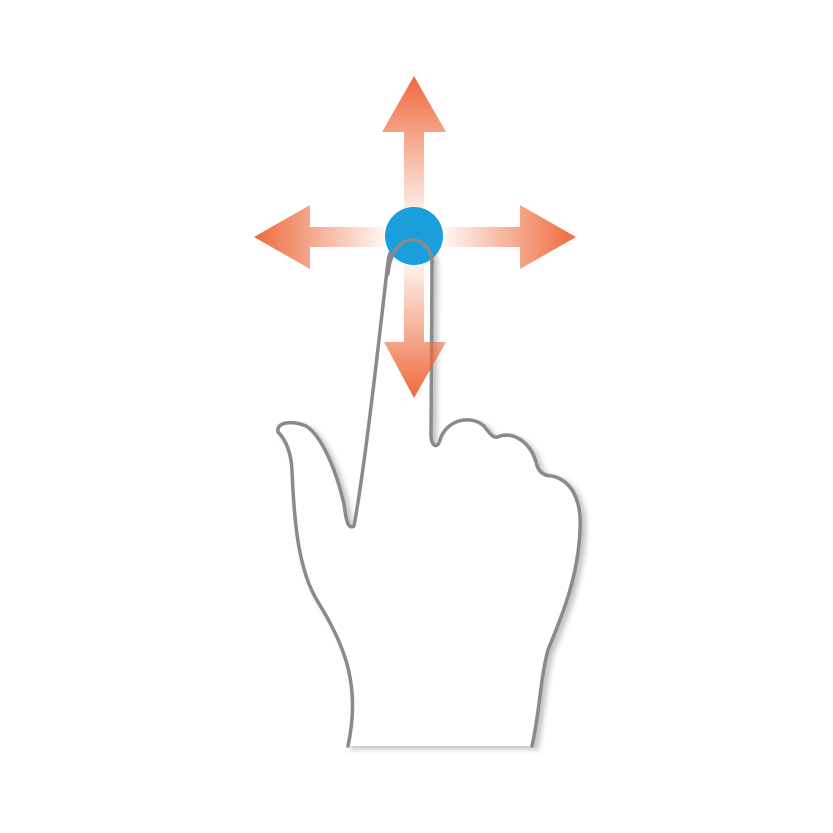 The width and height of the screenshot is (833, 833). I want to click on arrow-right-icon, so click(506, 237).